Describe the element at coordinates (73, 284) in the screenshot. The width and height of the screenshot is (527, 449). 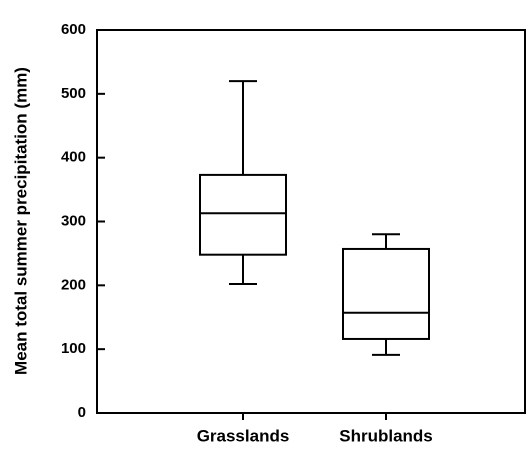
I see `y-tick-label: 200` at that location.